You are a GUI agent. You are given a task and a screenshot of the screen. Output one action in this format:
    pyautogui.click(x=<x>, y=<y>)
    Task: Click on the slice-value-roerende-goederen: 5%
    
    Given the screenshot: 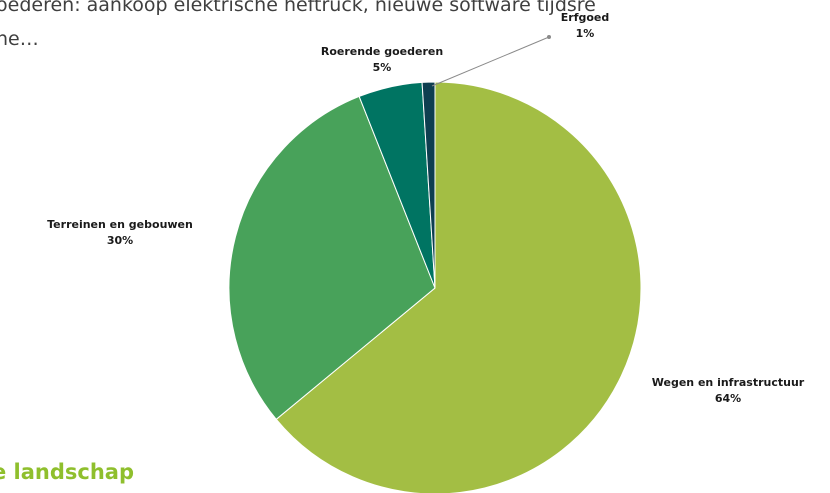 What is the action you would take?
    pyautogui.click(x=382, y=67)
    